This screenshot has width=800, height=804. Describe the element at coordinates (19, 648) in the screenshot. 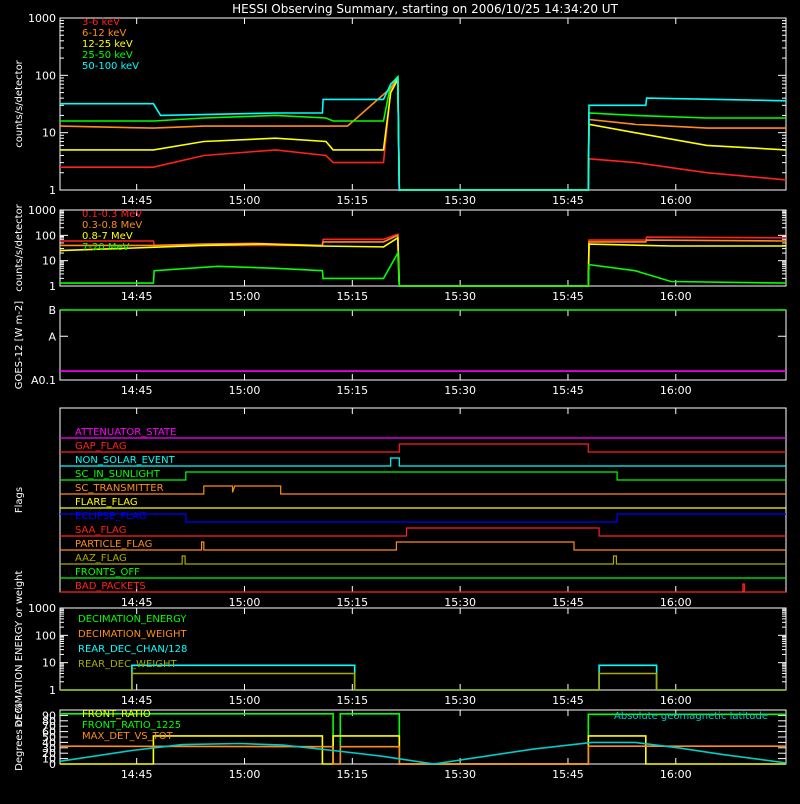

I see `y-axis-label: DECIMATION ENERGY or weight` at that location.